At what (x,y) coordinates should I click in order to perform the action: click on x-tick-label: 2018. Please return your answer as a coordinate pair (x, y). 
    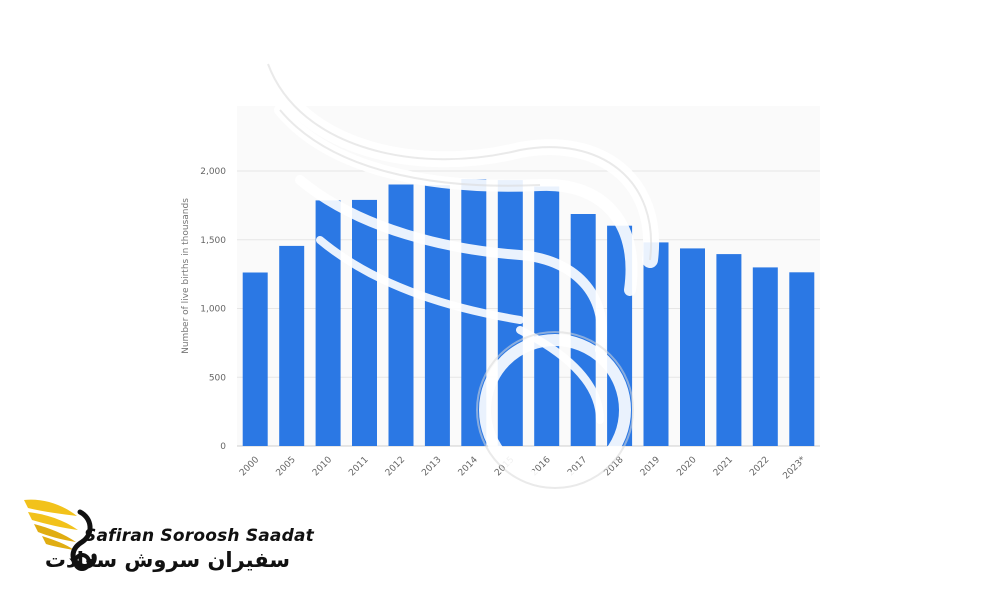
    Looking at the image, I should click on (613, 466).